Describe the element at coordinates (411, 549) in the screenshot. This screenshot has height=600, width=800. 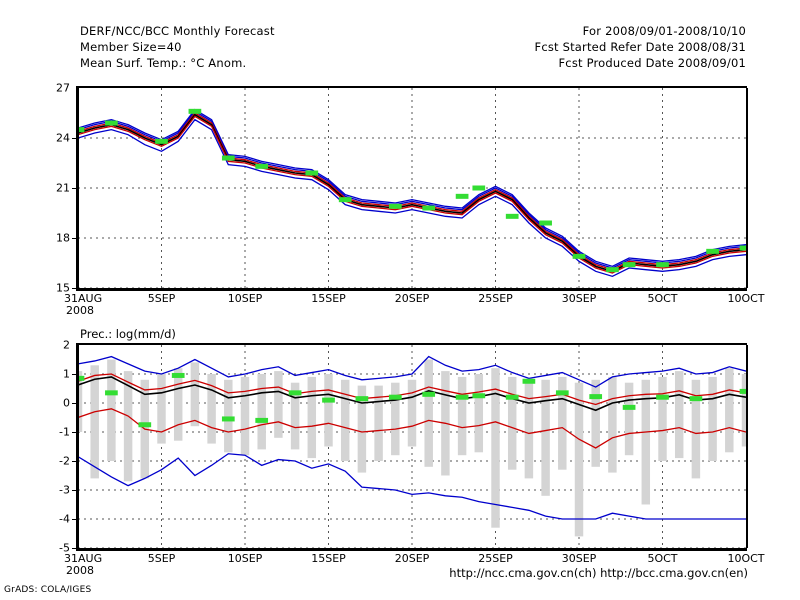
I see `axis-bottom-precipitation` at that location.